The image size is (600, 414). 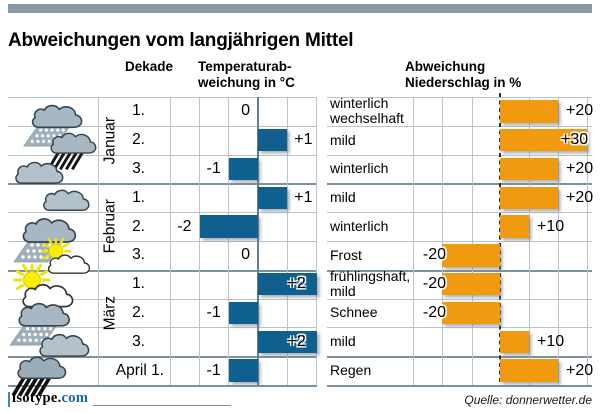 What do you see at coordinates (149, 66) in the screenshot?
I see `column-header-dekade: Dekade` at bounding box center [149, 66].